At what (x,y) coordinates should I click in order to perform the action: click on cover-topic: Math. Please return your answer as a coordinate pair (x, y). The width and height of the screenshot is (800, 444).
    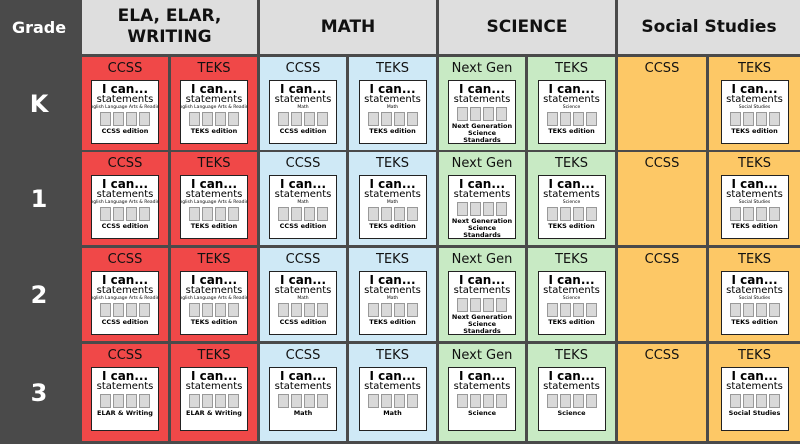
    Looking at the image, I should click on (303, 202).